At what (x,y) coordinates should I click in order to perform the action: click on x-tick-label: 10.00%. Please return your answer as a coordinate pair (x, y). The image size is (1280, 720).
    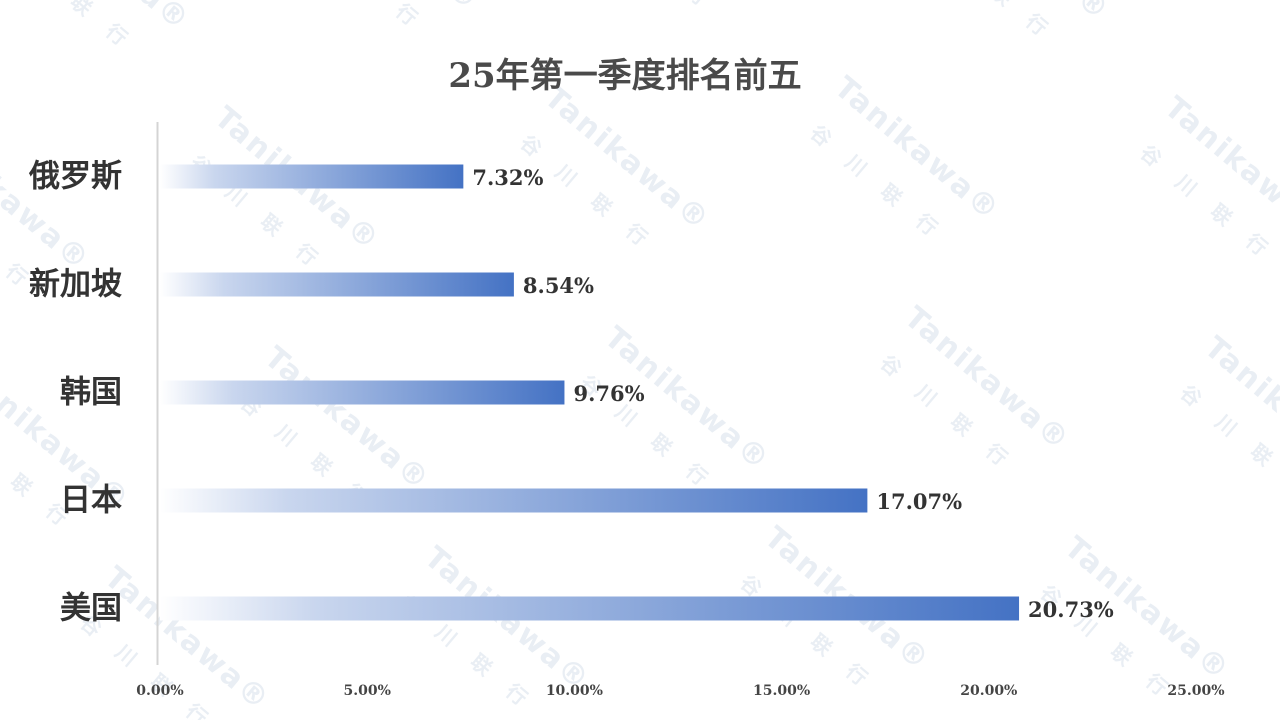
    Looking at the image, I should click on (574, 691).